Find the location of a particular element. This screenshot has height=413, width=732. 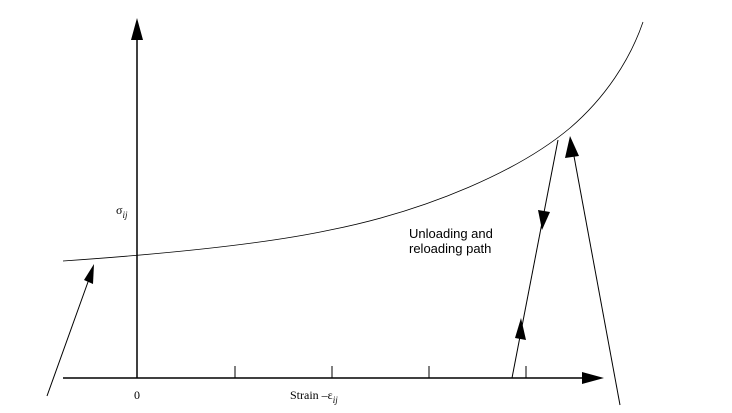

x-arrow is located at coordinates (593, 378).